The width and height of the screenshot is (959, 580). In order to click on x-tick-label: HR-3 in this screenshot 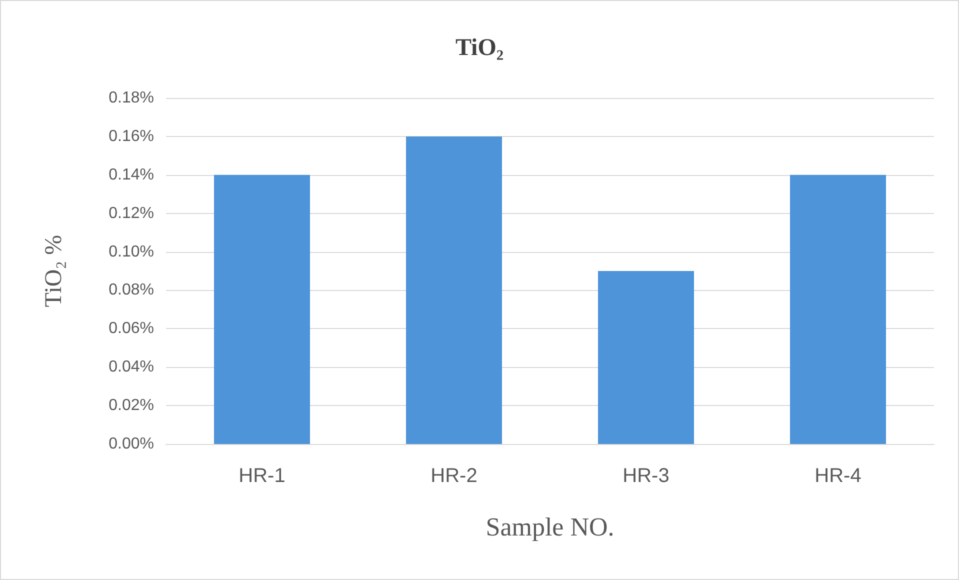, I will do `click(646, 476)`.